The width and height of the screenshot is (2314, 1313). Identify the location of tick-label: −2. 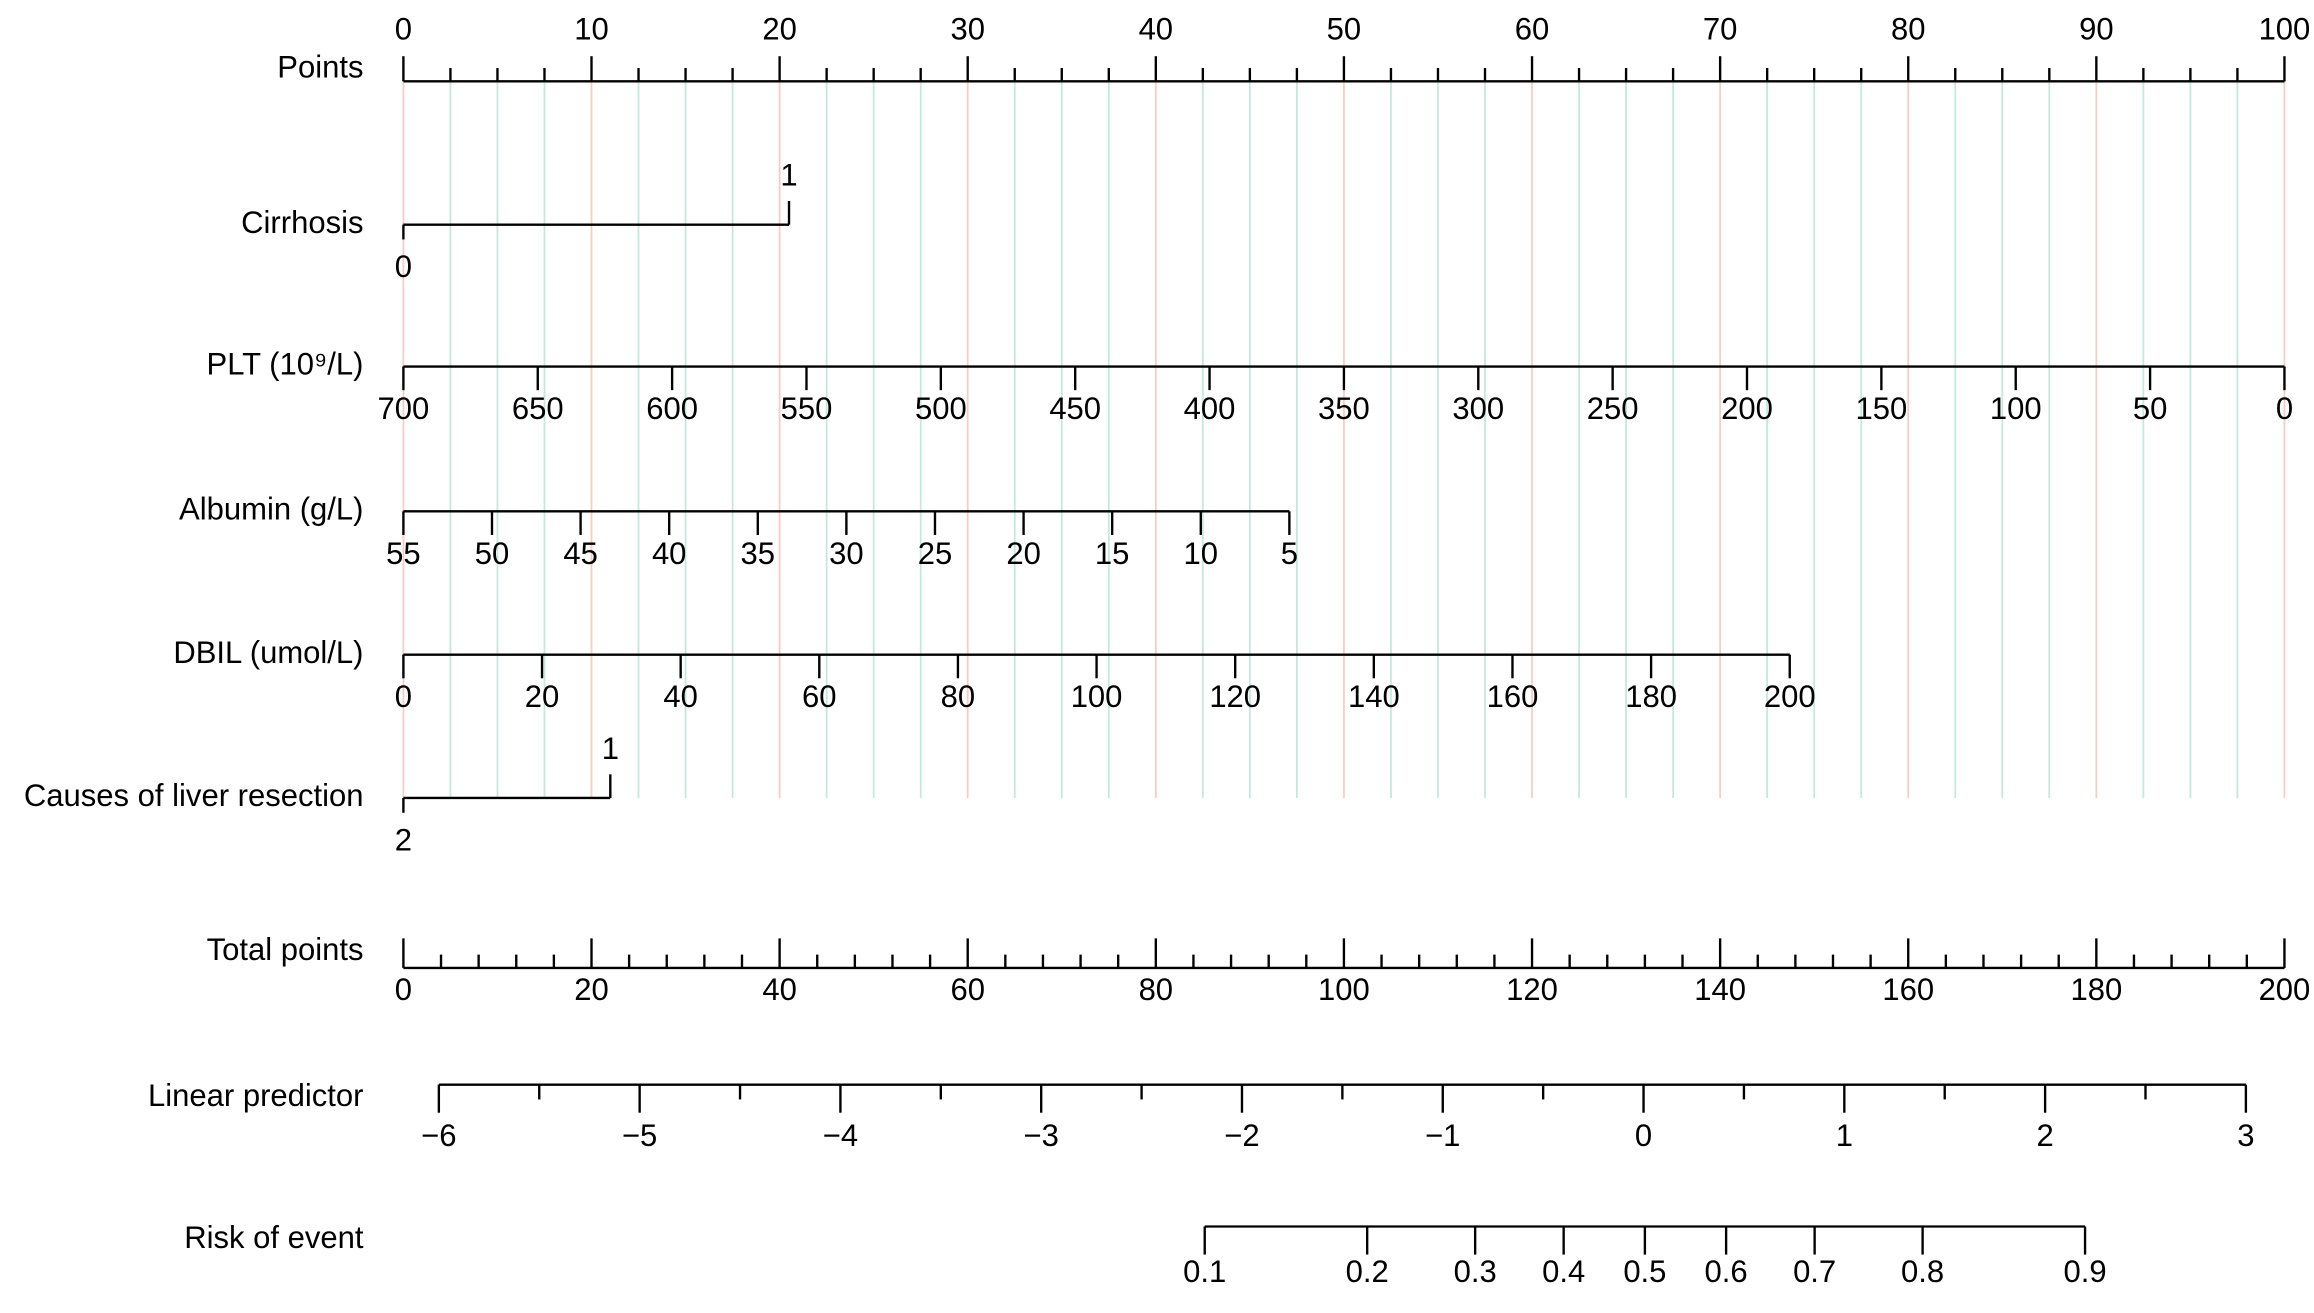
(1241, 1135).